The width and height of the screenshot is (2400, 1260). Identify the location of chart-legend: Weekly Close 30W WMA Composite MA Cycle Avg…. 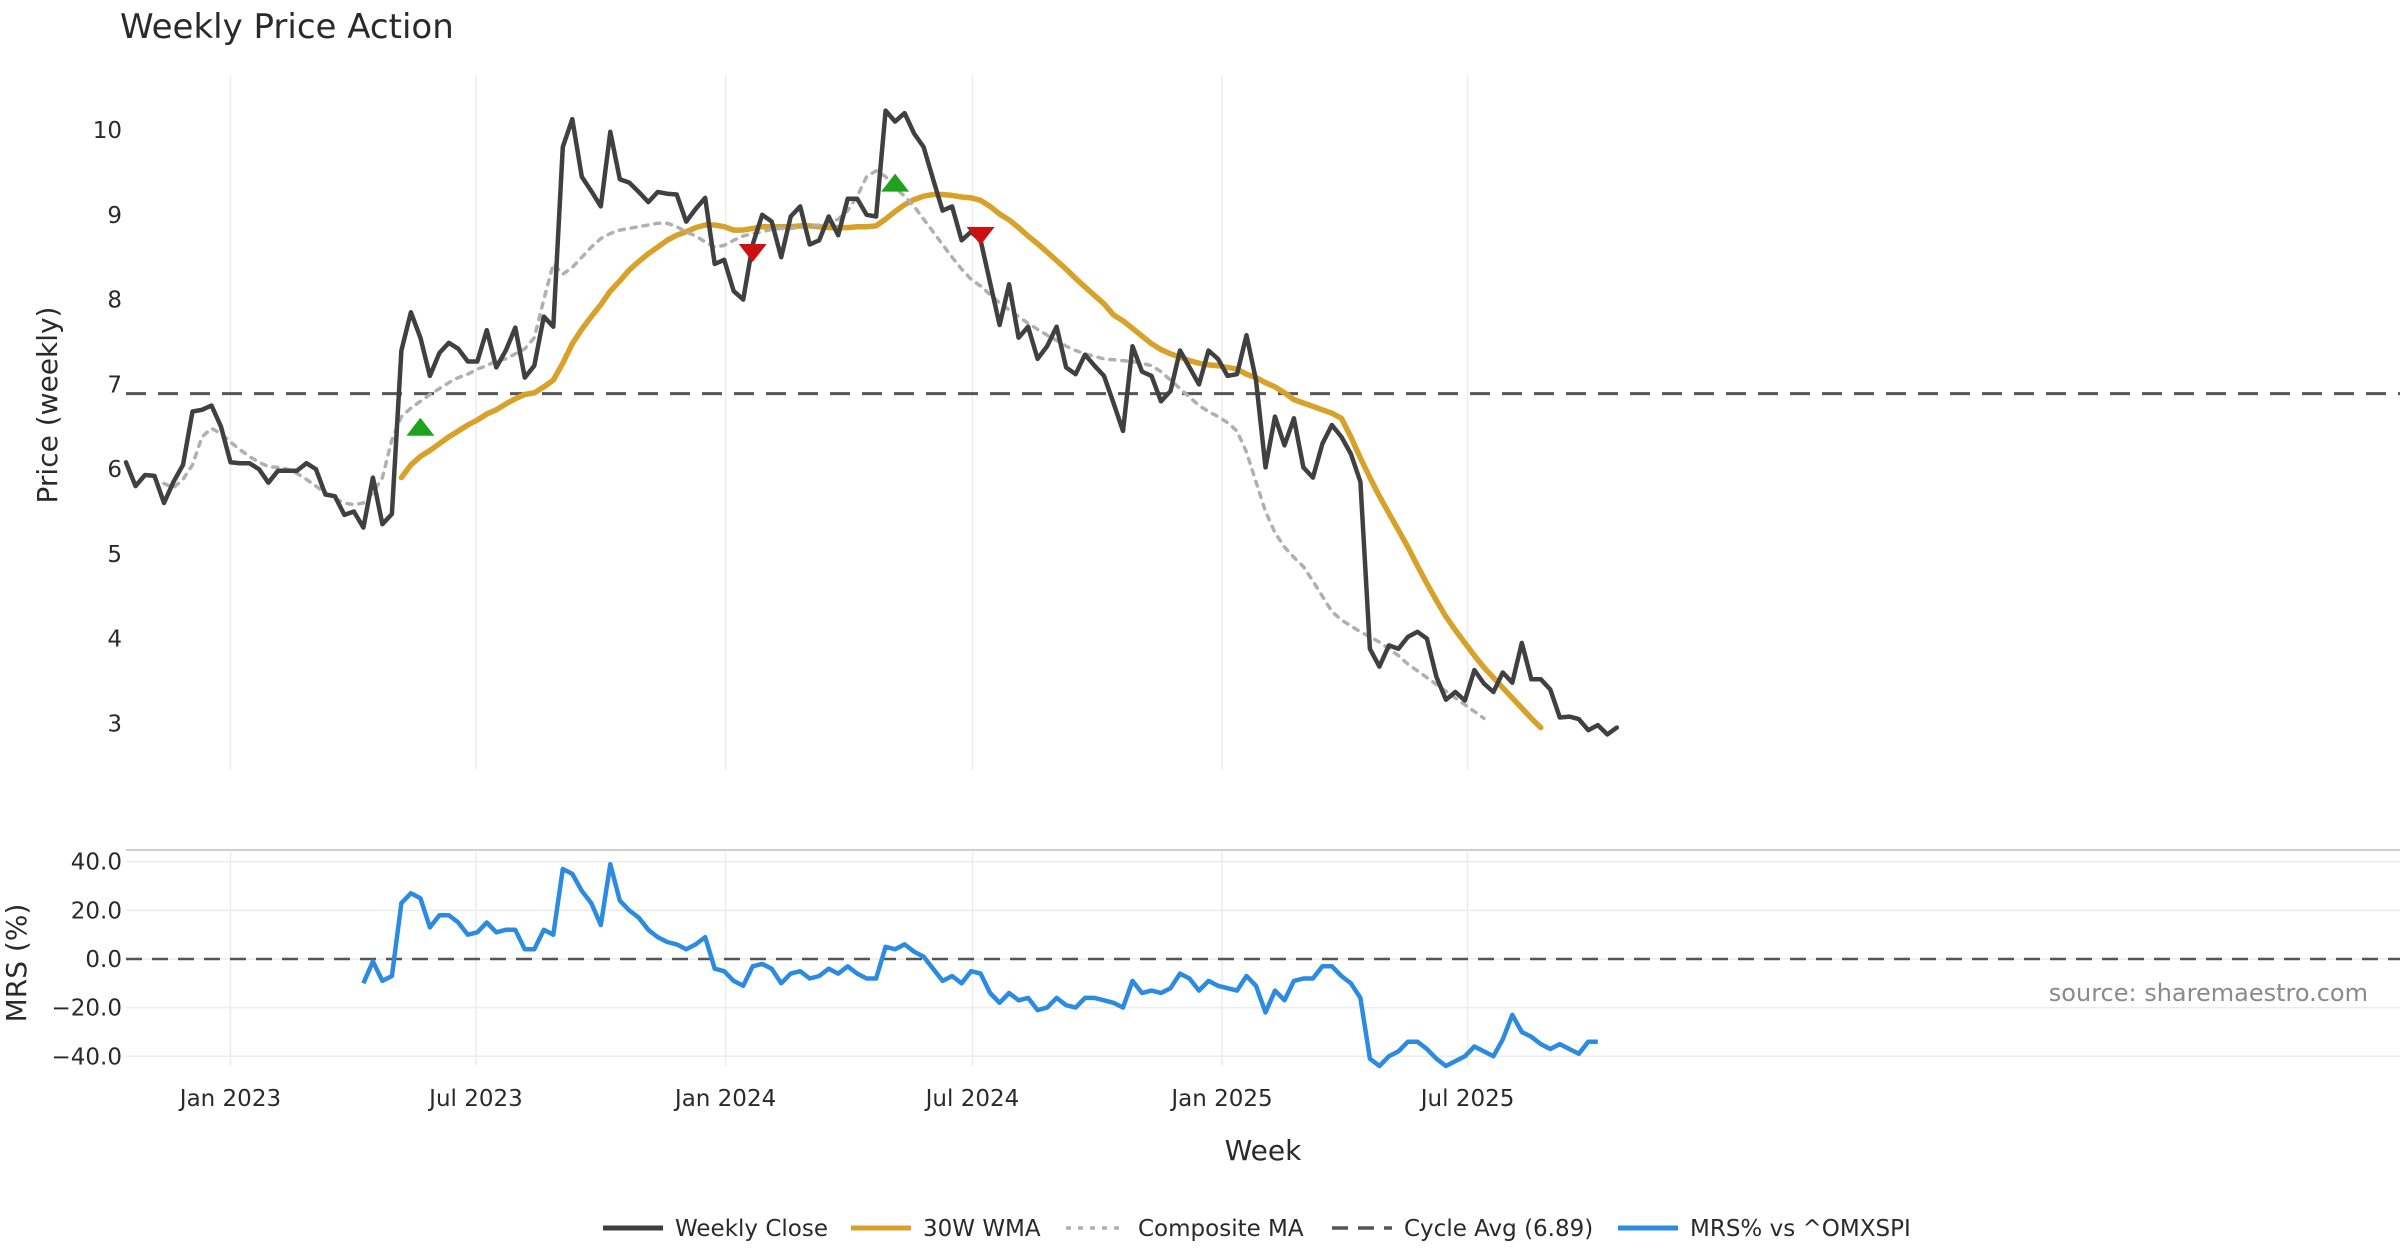
(1257, 1229).